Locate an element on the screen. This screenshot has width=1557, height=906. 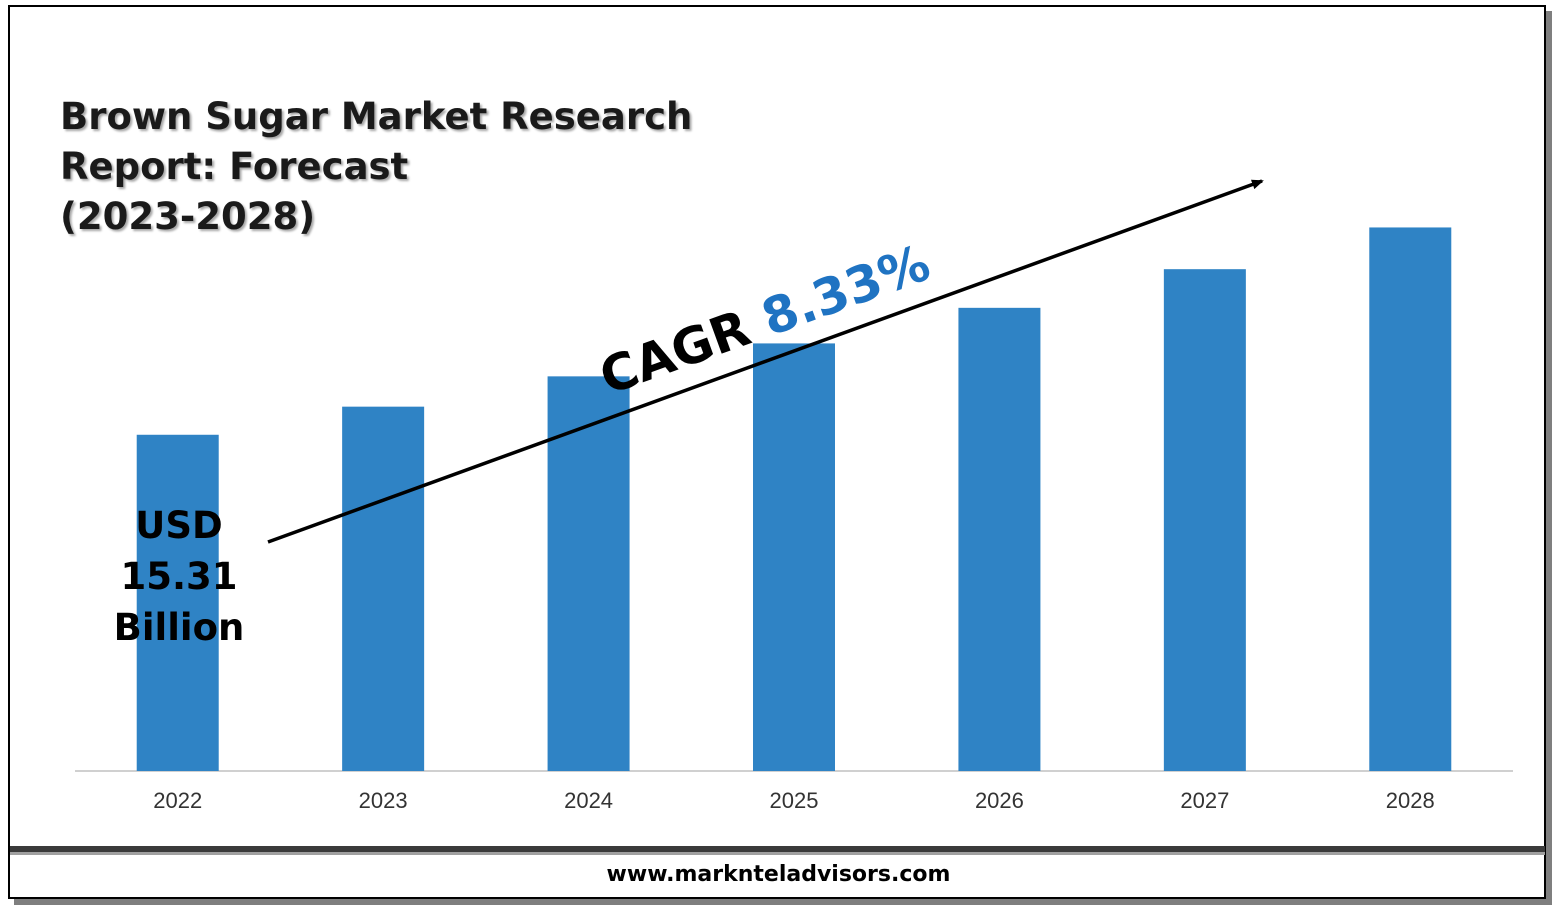
x-tick-label-2027: 2027 is located at coordinates (1204, 800).